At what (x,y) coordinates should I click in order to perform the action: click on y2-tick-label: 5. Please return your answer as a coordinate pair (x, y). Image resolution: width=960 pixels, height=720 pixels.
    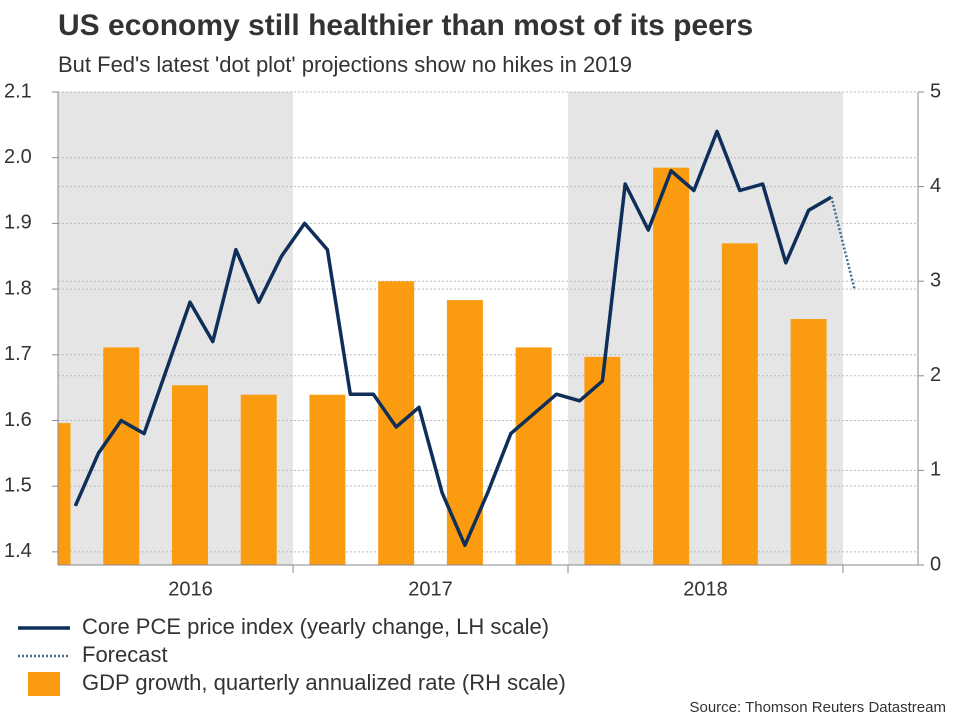
    Looking at the image, I should click on (935, 91).